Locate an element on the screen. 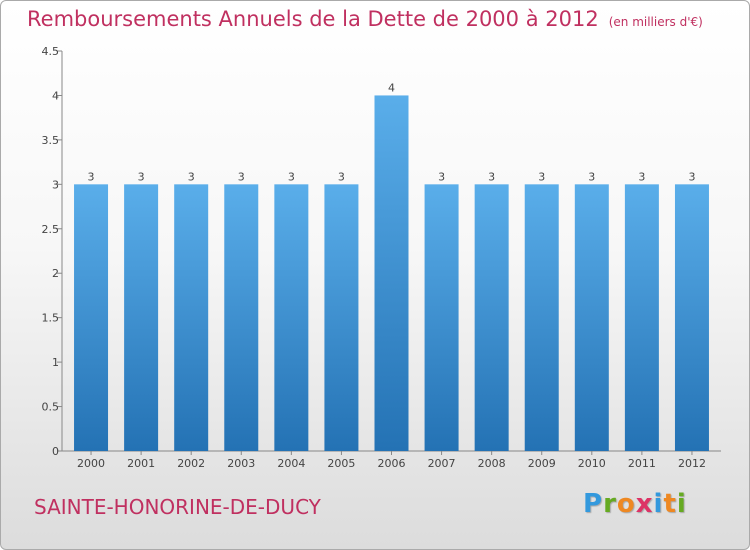 The height and width of the screenshot is (550, 750). x-tick-label: 2010 is located at coordinates (592, 463).